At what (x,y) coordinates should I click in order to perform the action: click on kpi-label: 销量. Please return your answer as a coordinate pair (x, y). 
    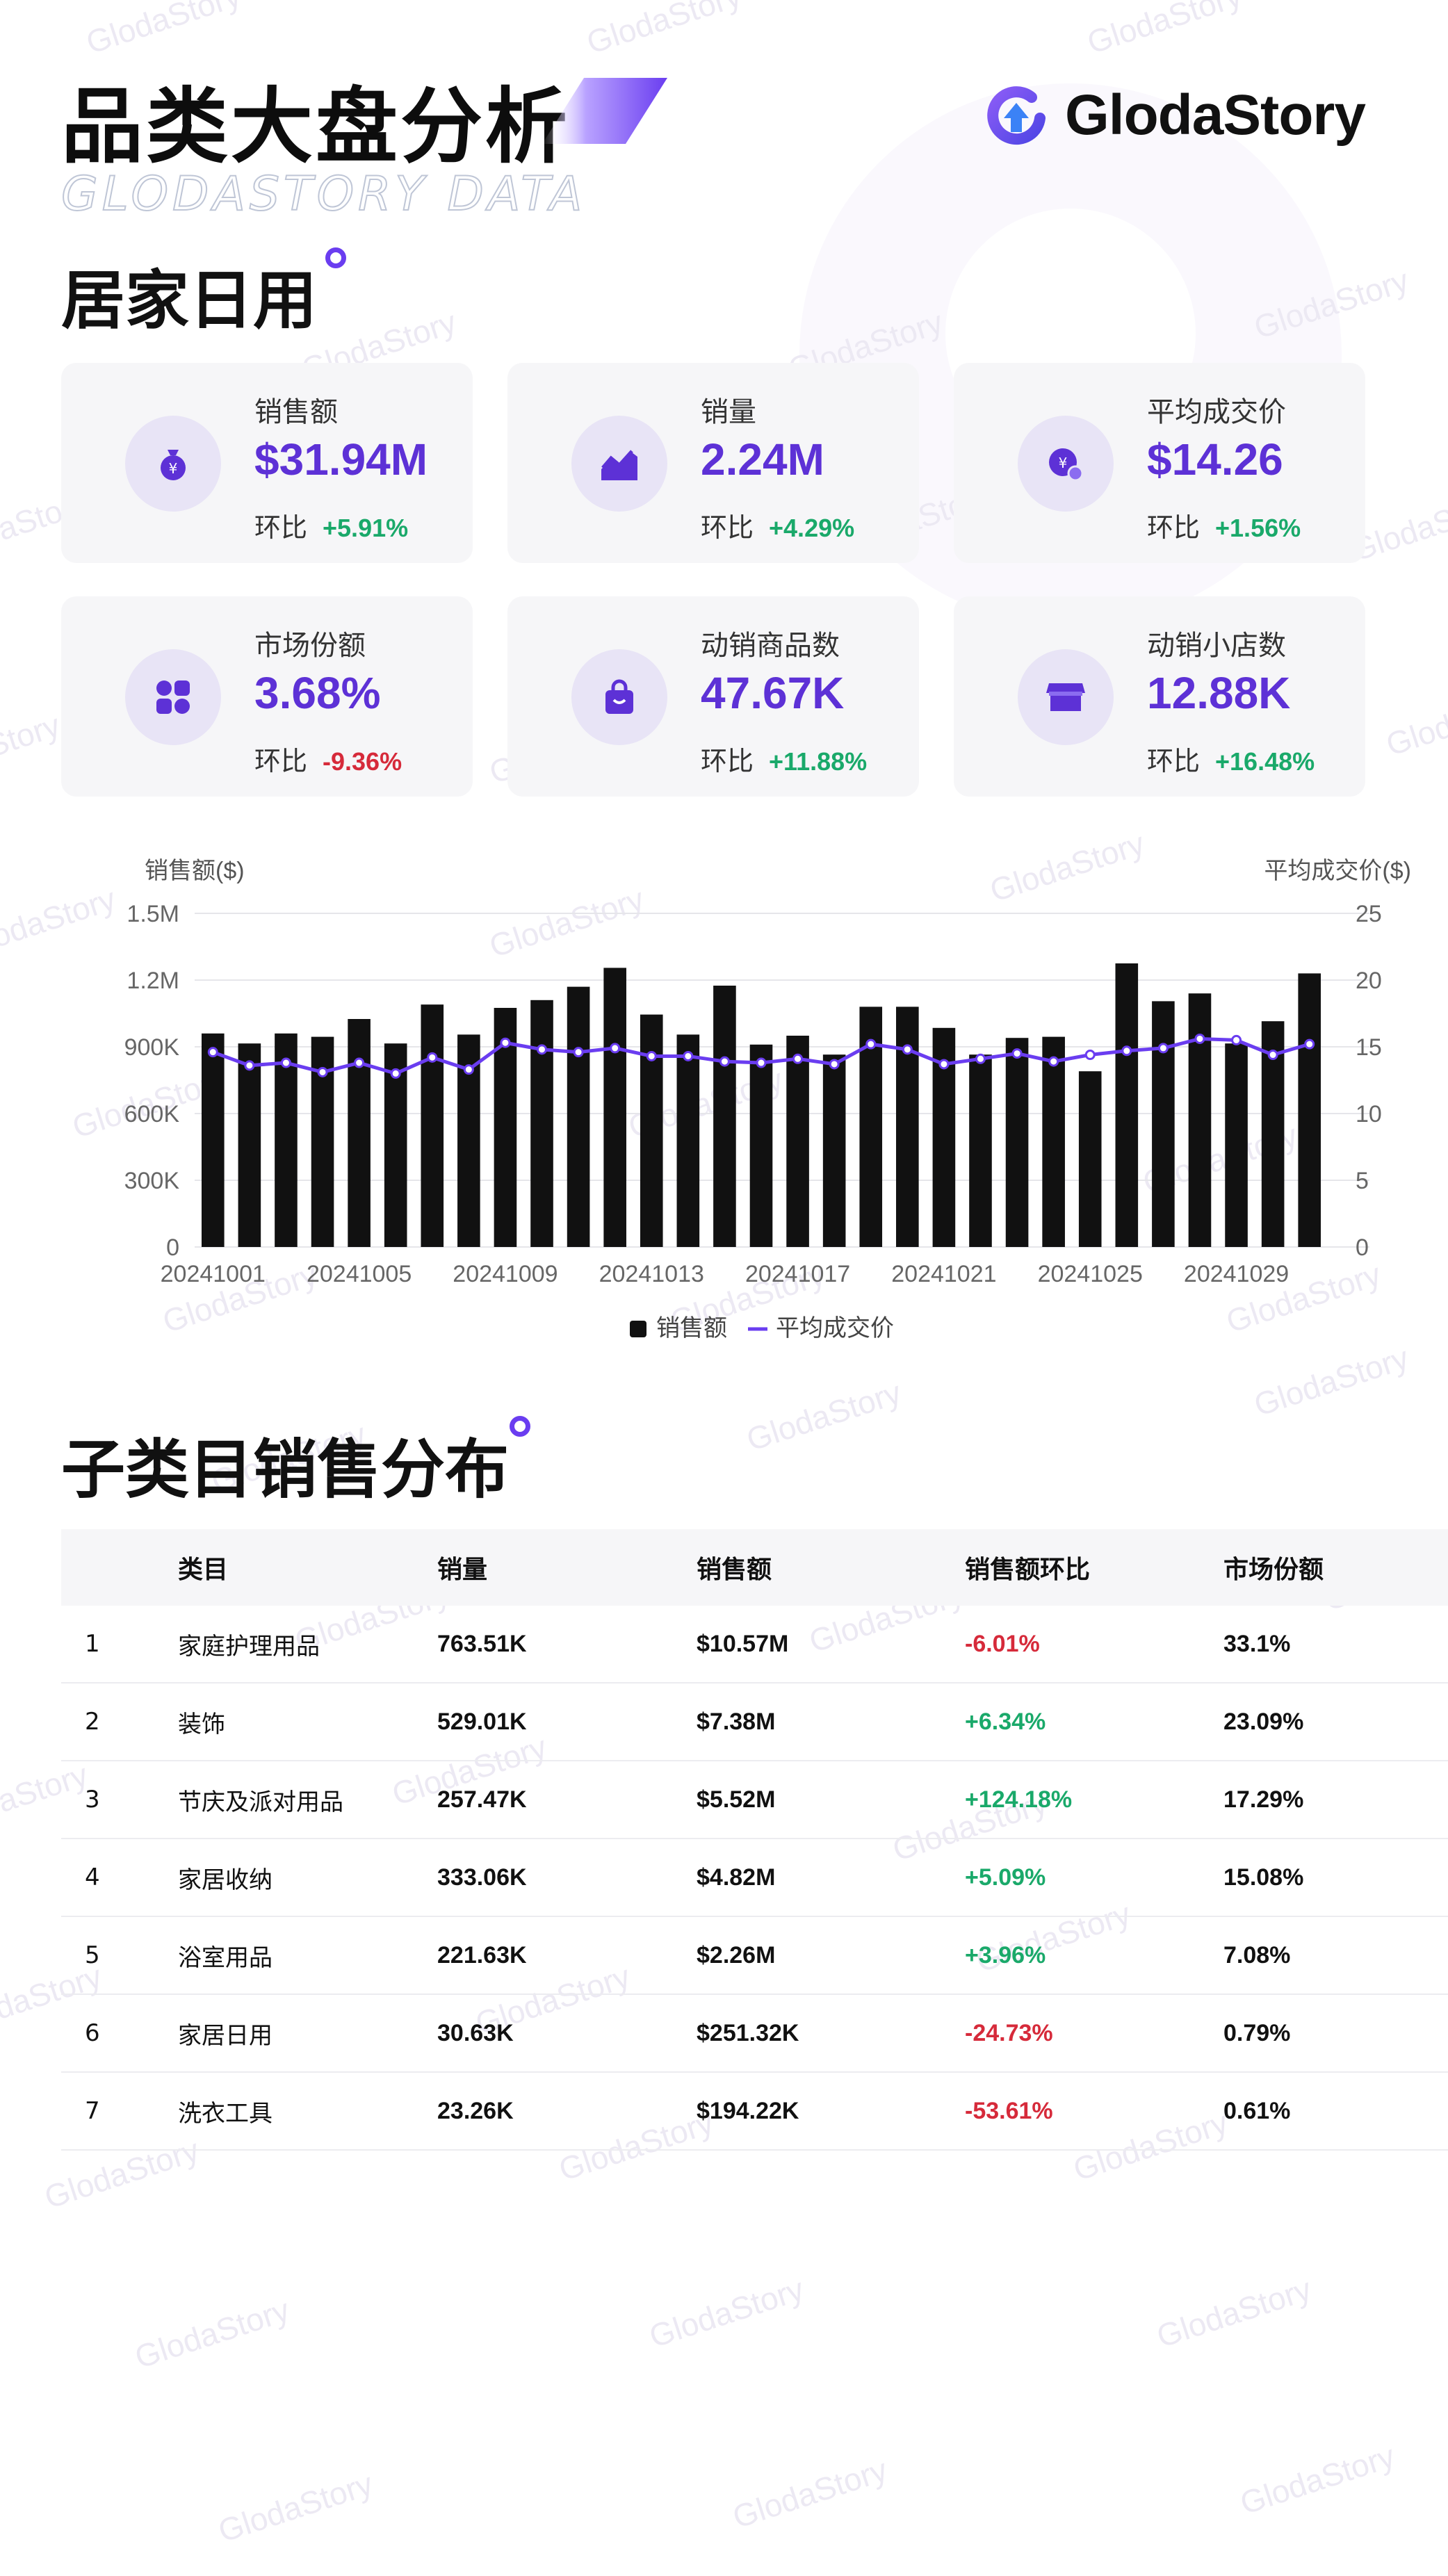
    Looking at the image, I should click on (728, 412).